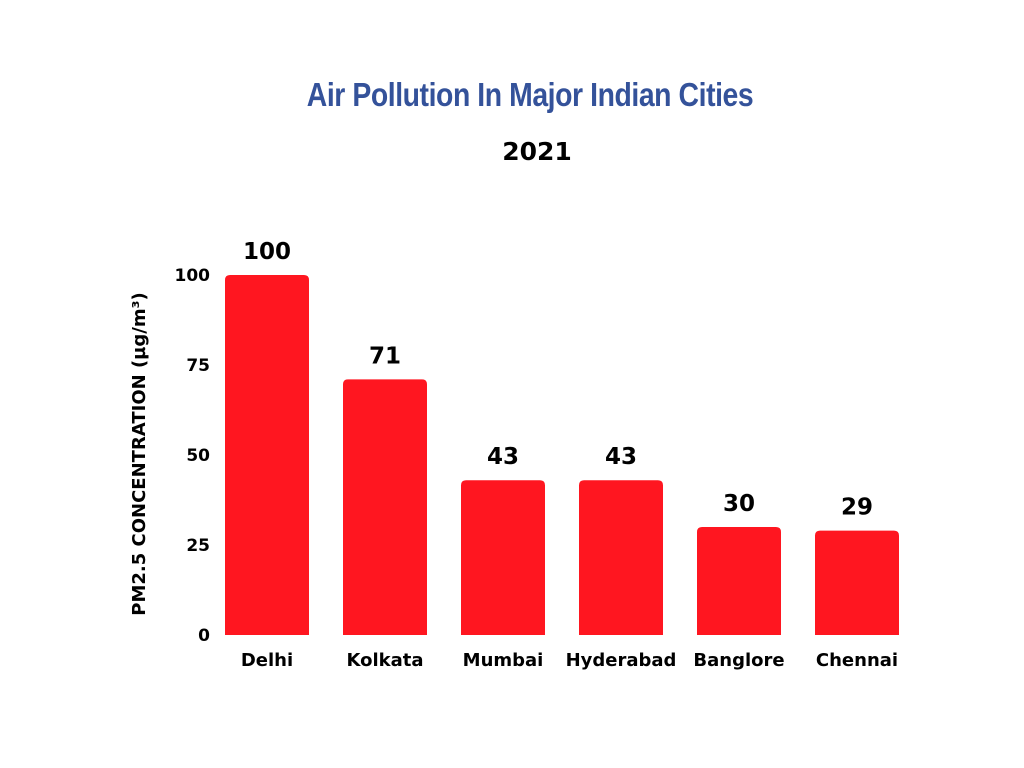  What do you see at coordinates (384, 660) in the screenshot?
I see `x-tick-label-kolkata: Kolkata` at bounding box center [384, 660].